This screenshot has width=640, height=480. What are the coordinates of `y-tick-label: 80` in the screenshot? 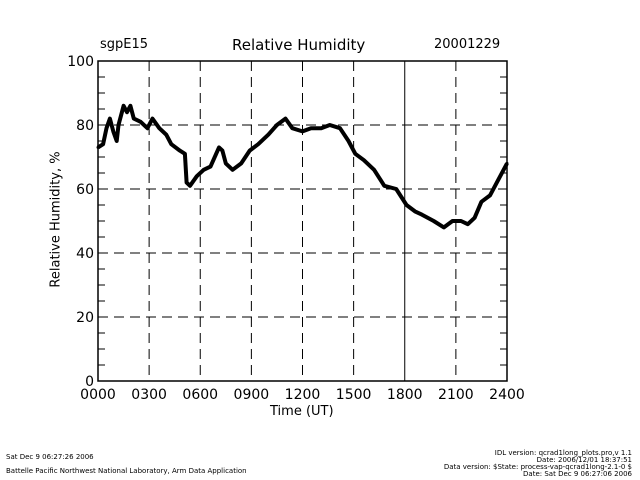 It's located at (85, 126).